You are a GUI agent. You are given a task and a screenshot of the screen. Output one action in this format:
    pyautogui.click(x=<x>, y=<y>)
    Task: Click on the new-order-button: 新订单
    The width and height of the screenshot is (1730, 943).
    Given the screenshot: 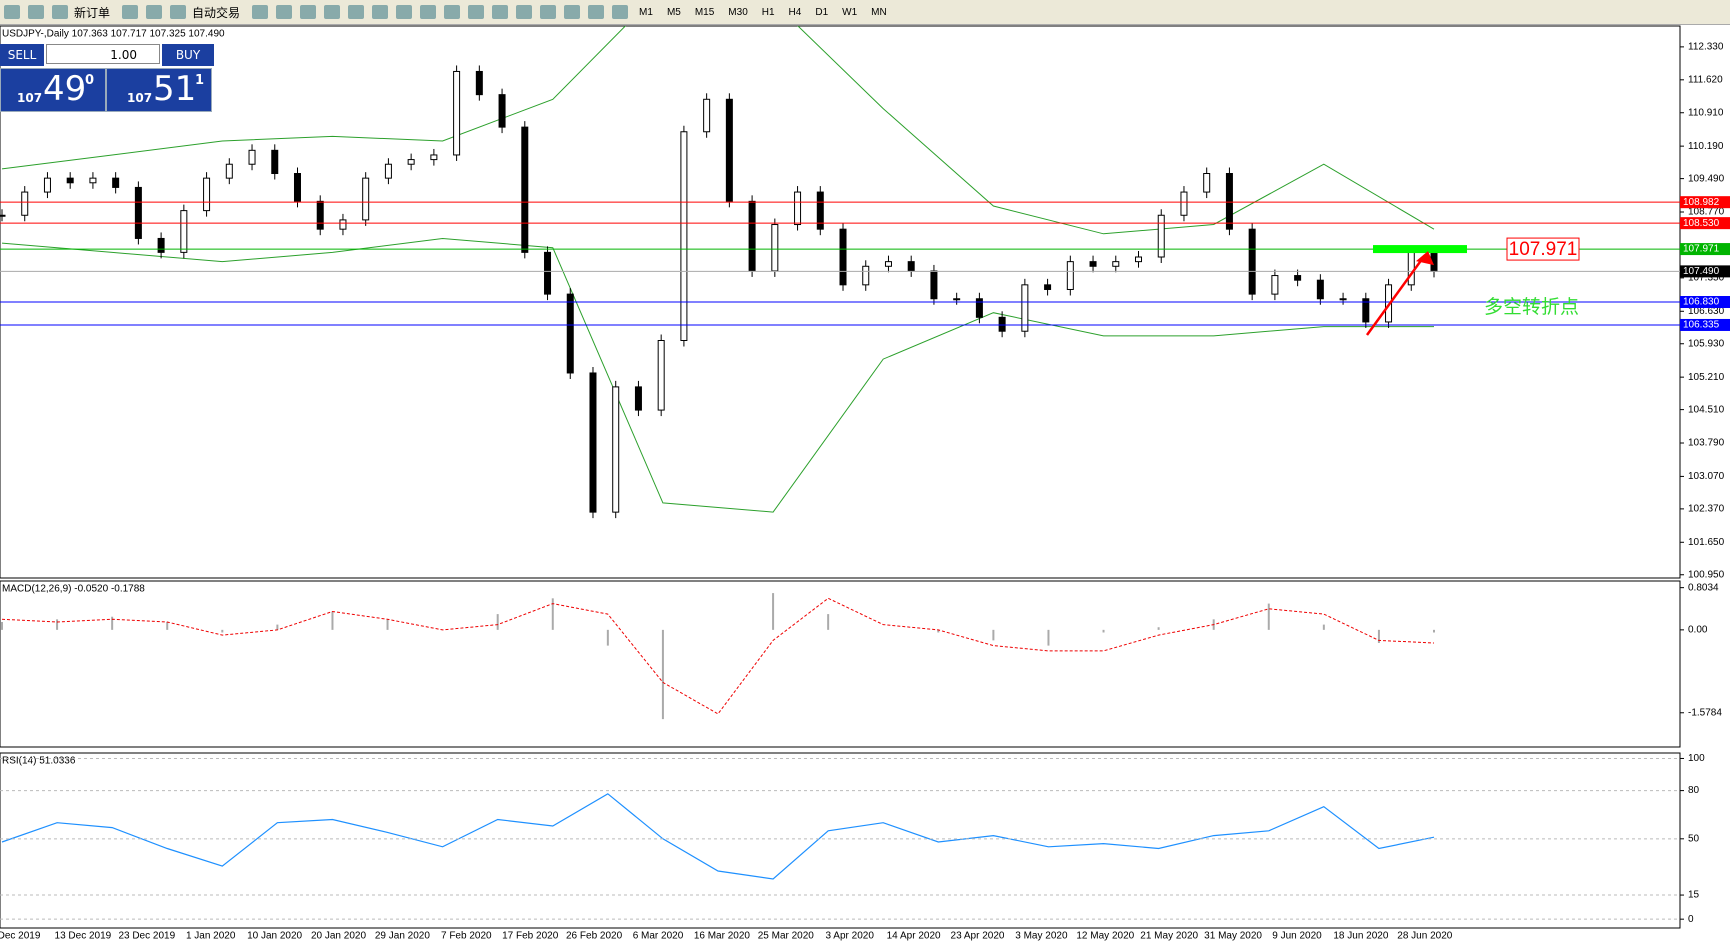 What is the action you would take?
    pyautogui.click(x=92, y=12)
    